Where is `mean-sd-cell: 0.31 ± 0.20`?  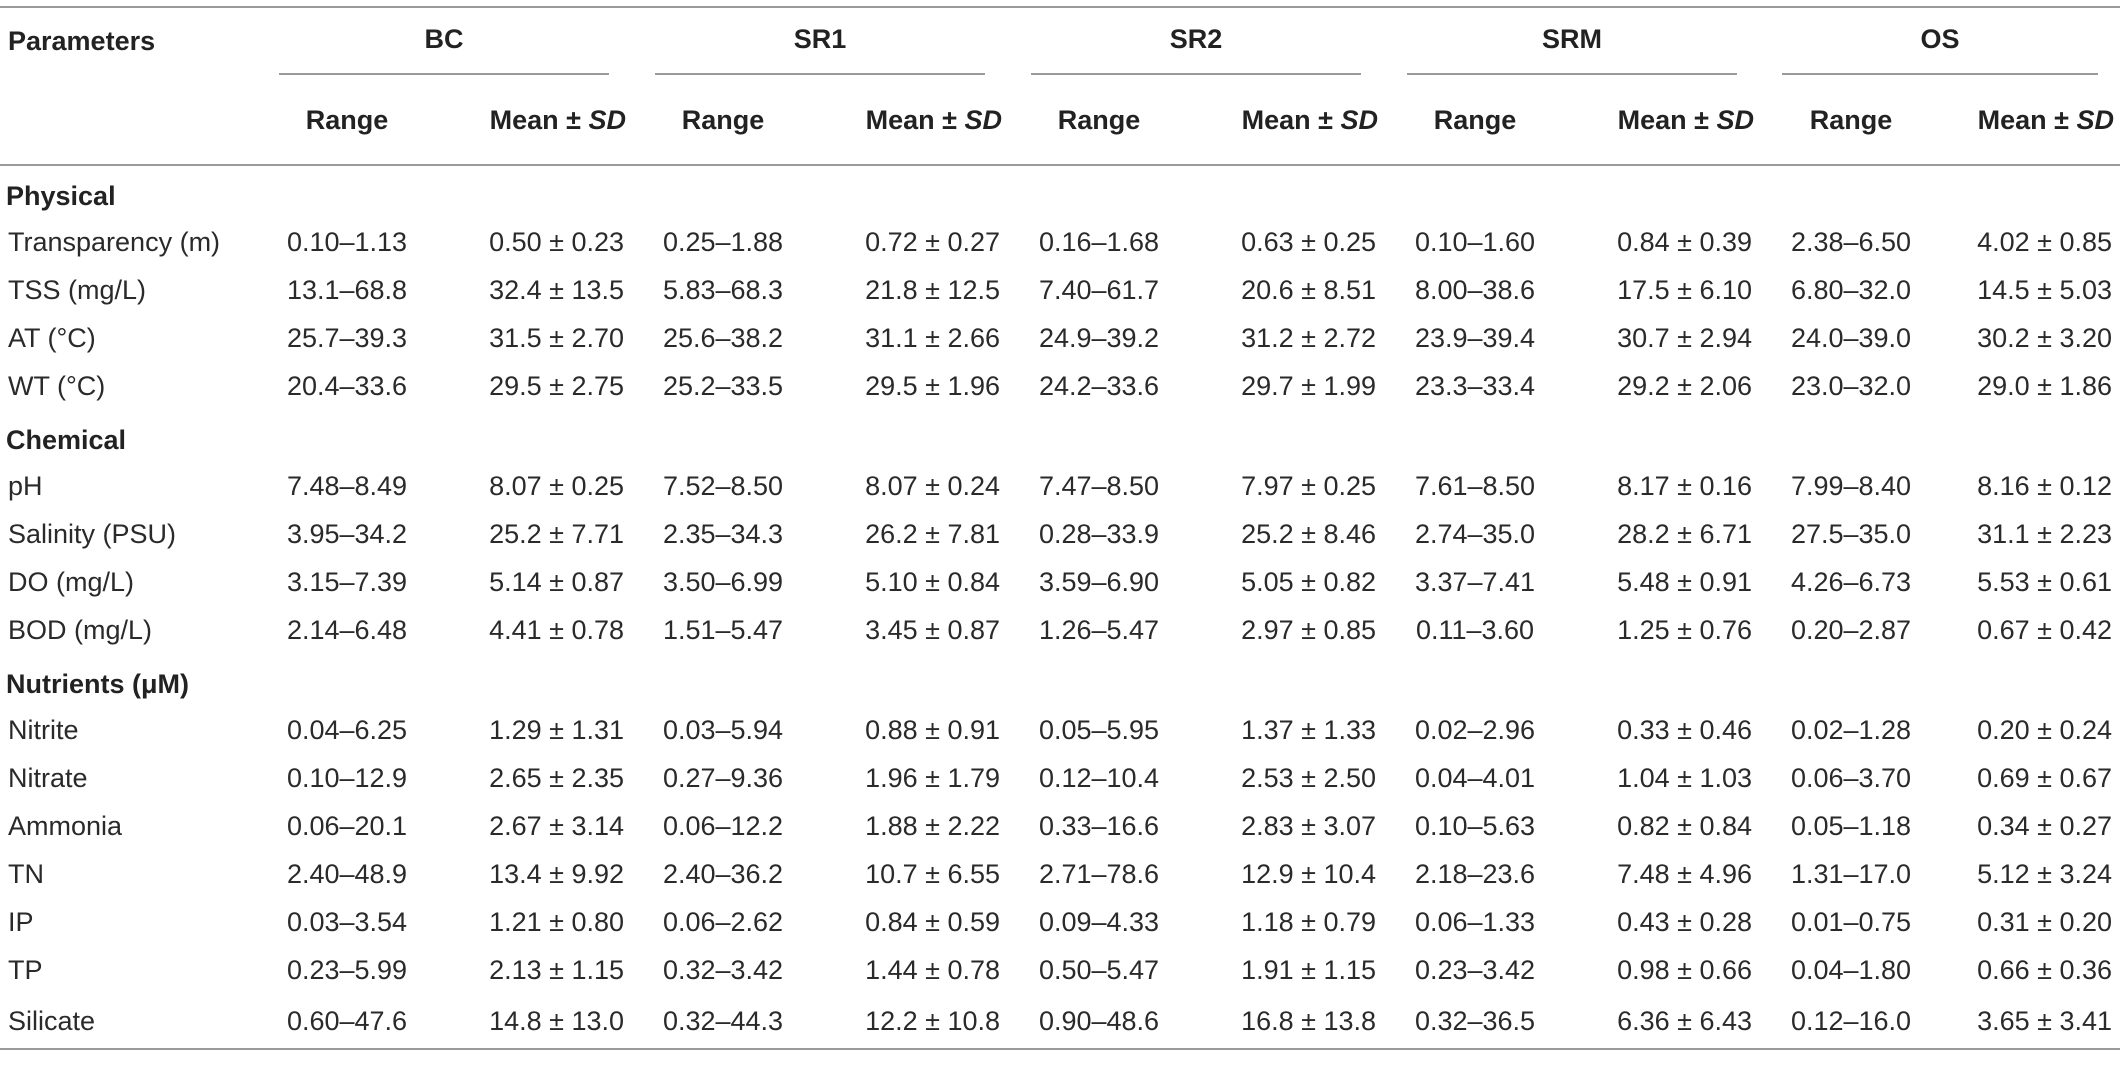 mean-sd-cell: 0.31 ± 0.20 is located at coordinates (2045, 921).